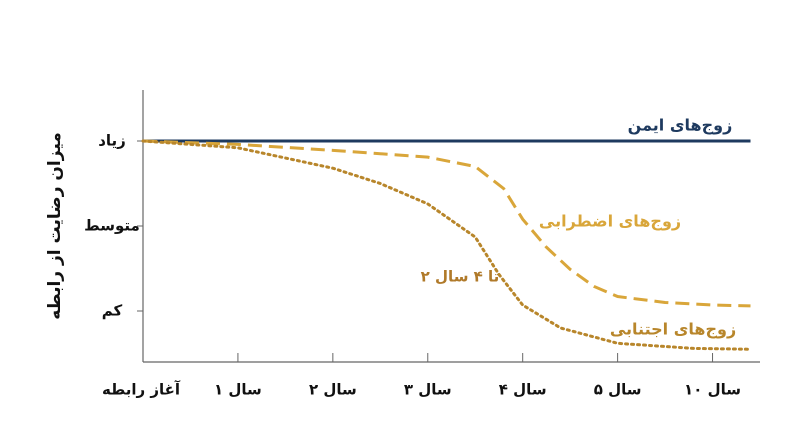 The height and width of the screenshot is (447, 800). What do you see at coordinates (523, 390) in the screenshot?
I see `x-tick-label: ۴ سال` at bounding box center [523, 390].